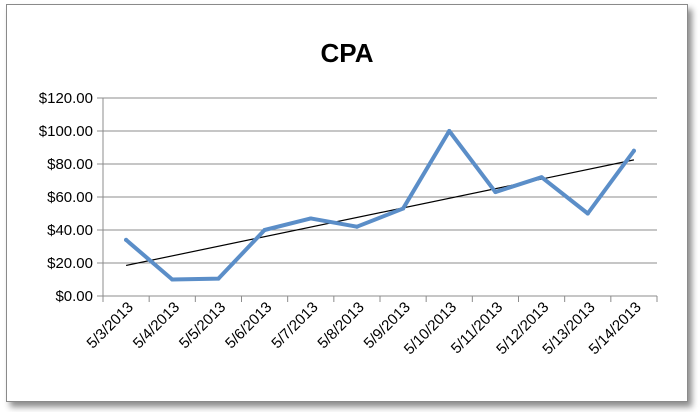 Image resolution: width=700 pixels, height=412 pixels. What do you see at coordinates (70, 263) in the screenshot?
I see `y-tick-label: $20.00` at bounding box center [70, 263].